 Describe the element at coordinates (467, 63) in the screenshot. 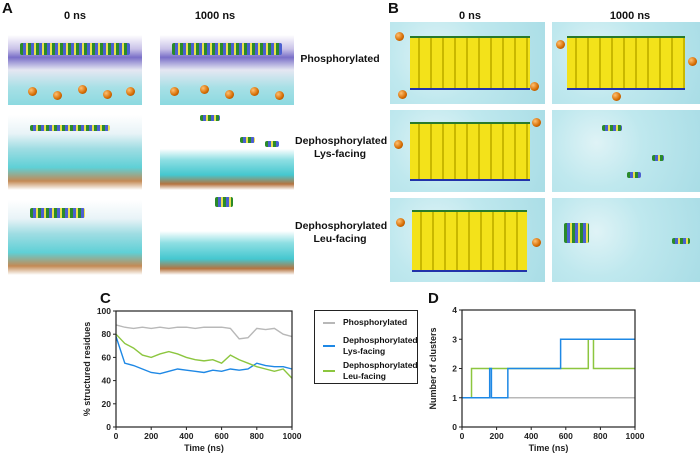

I see `snapshot-b-phos-0ns` at that location.